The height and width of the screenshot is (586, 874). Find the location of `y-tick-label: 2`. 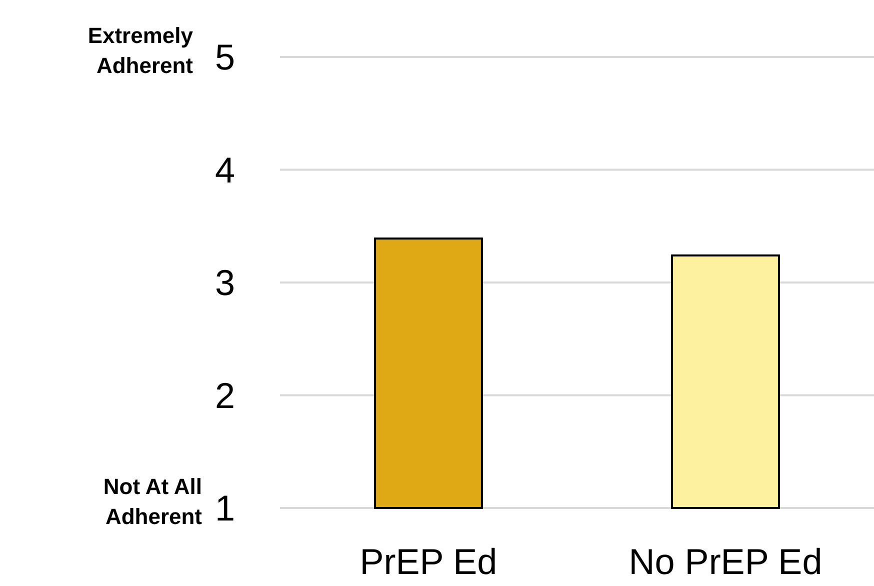

y-tick-label: 2 is located at coordinates (224, 395).